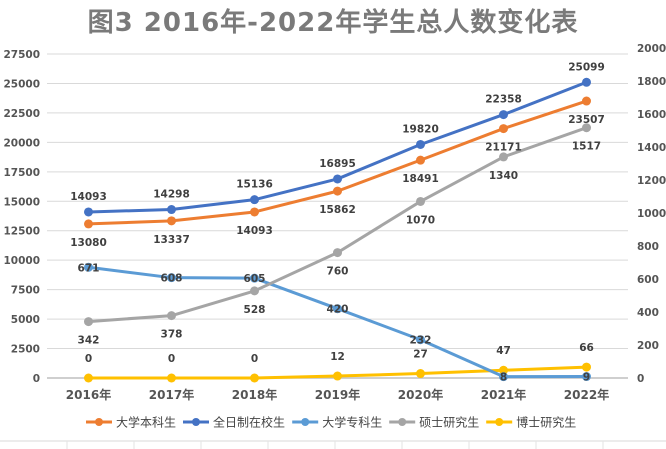 This screenshot has width=666, height=449. Describe the element at coordinates (503, 176) in the screenshot. I see `data-label: 1340` at that location.